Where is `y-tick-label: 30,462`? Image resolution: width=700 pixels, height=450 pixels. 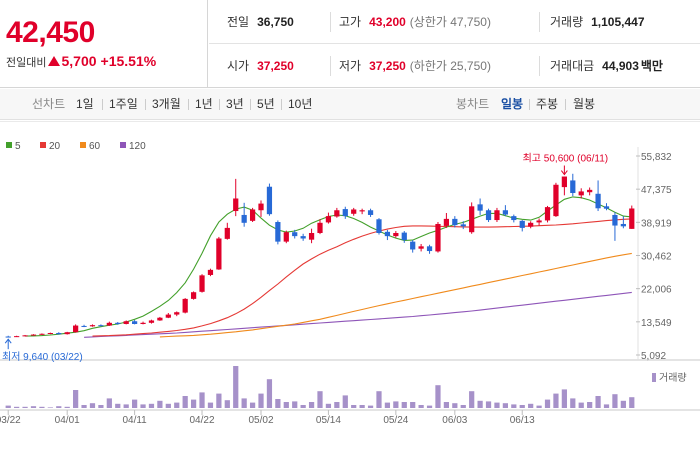
y-tick-label: 30,462 is located at coordinates (656, 257).